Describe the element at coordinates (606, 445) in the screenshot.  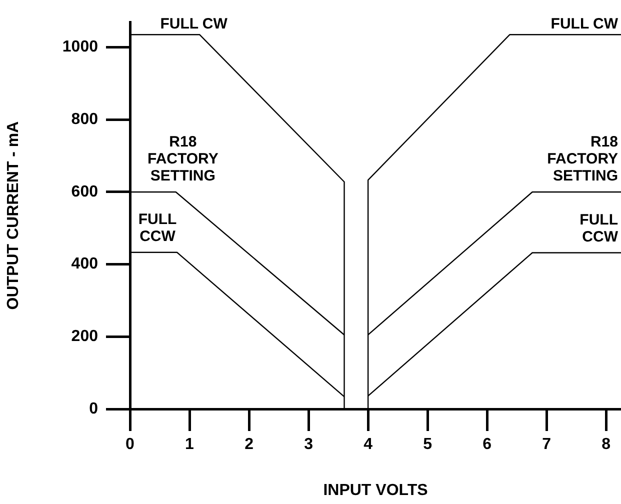
I see `x-tick-label: 8` at that location.